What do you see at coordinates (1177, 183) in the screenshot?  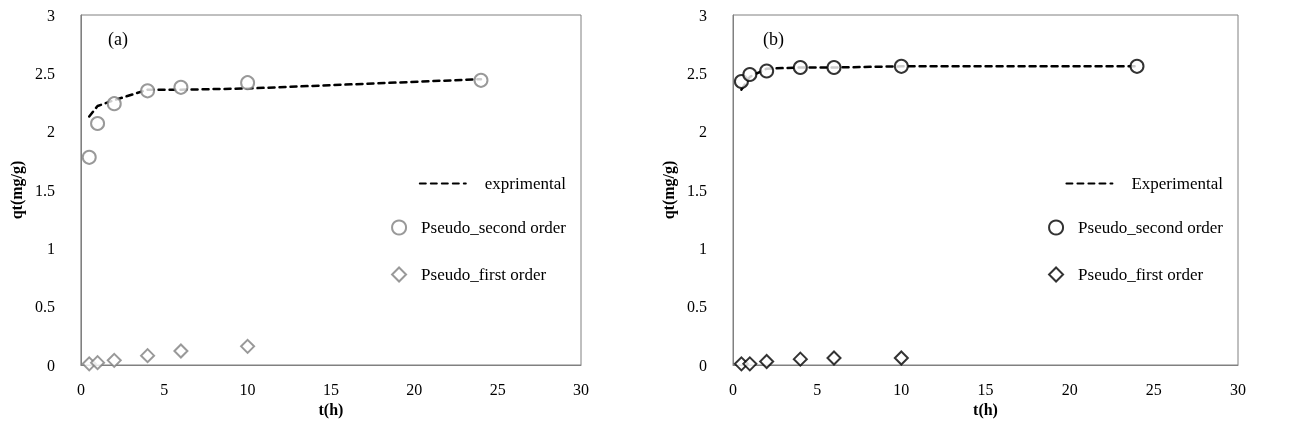 I see `legend-label: Experimental` at bounding box center [1177, 183].